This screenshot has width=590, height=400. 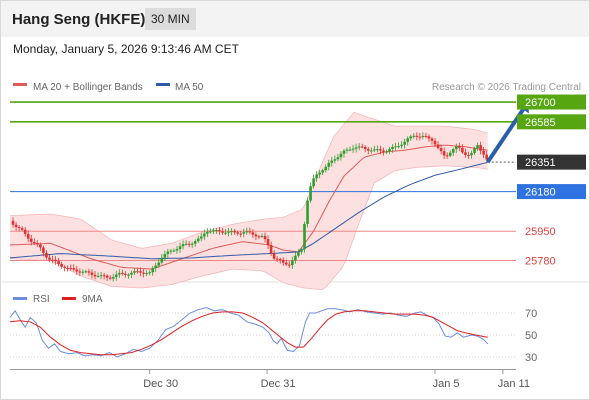 What do you see at coordinates (248, 333) in the screenshot?
I see `rsi-ma-line` at bounding box center [248, 333].